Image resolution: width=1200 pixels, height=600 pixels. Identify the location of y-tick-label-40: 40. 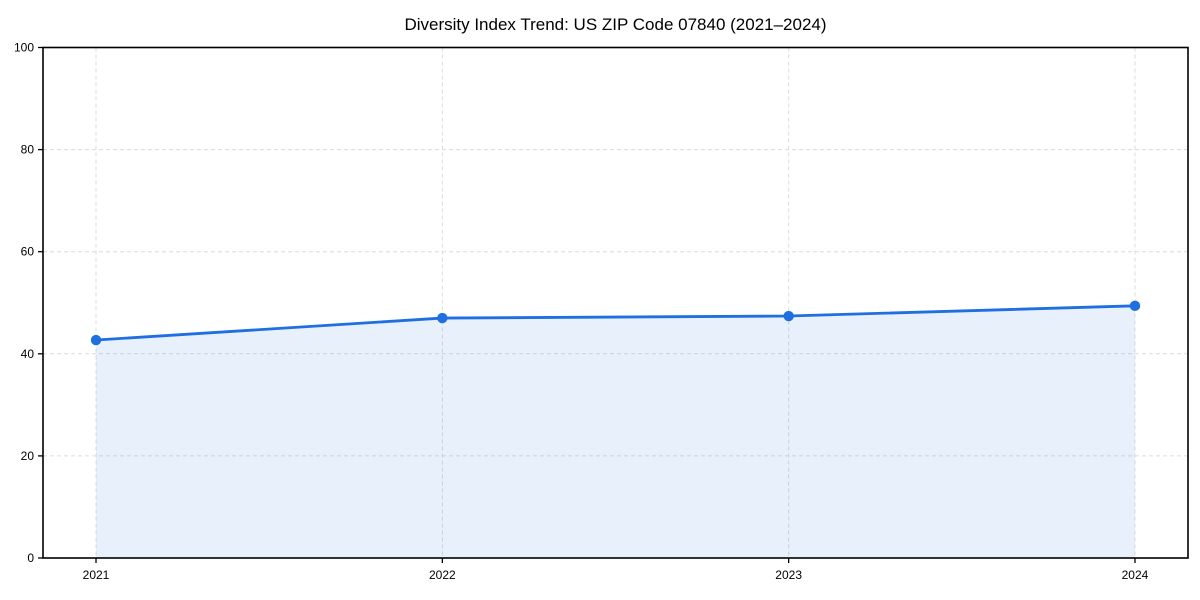
(28, 354).